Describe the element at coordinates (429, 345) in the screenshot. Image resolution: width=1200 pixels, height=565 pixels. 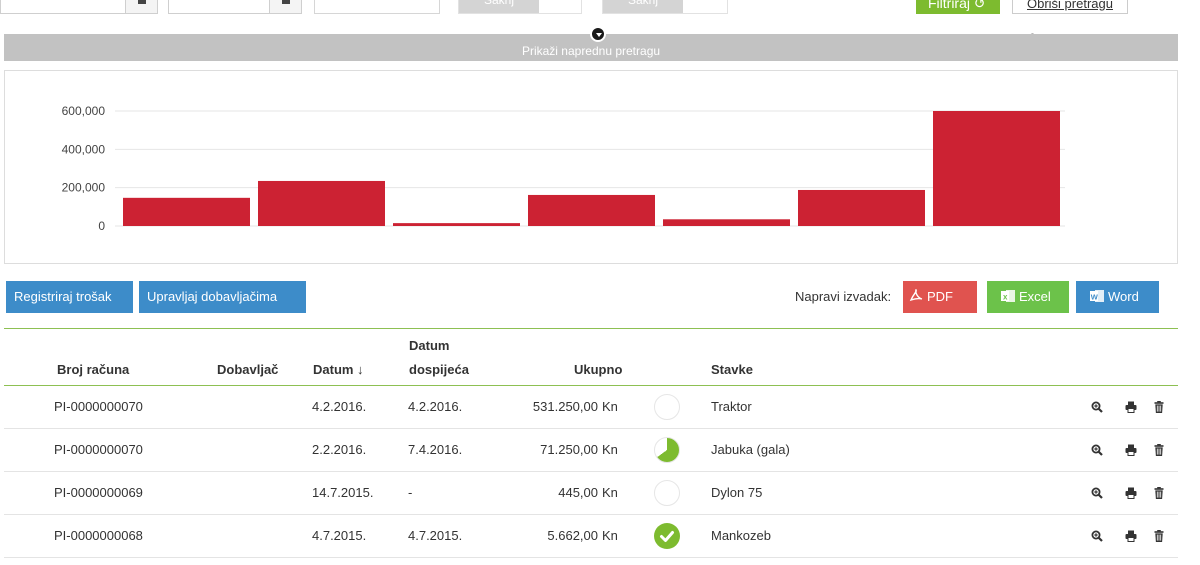
I see `header-due-date-line1: Datum` at that location.